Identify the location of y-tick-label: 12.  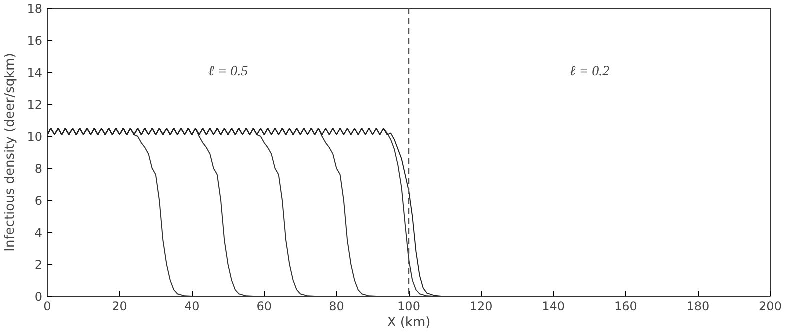
(35, 105).